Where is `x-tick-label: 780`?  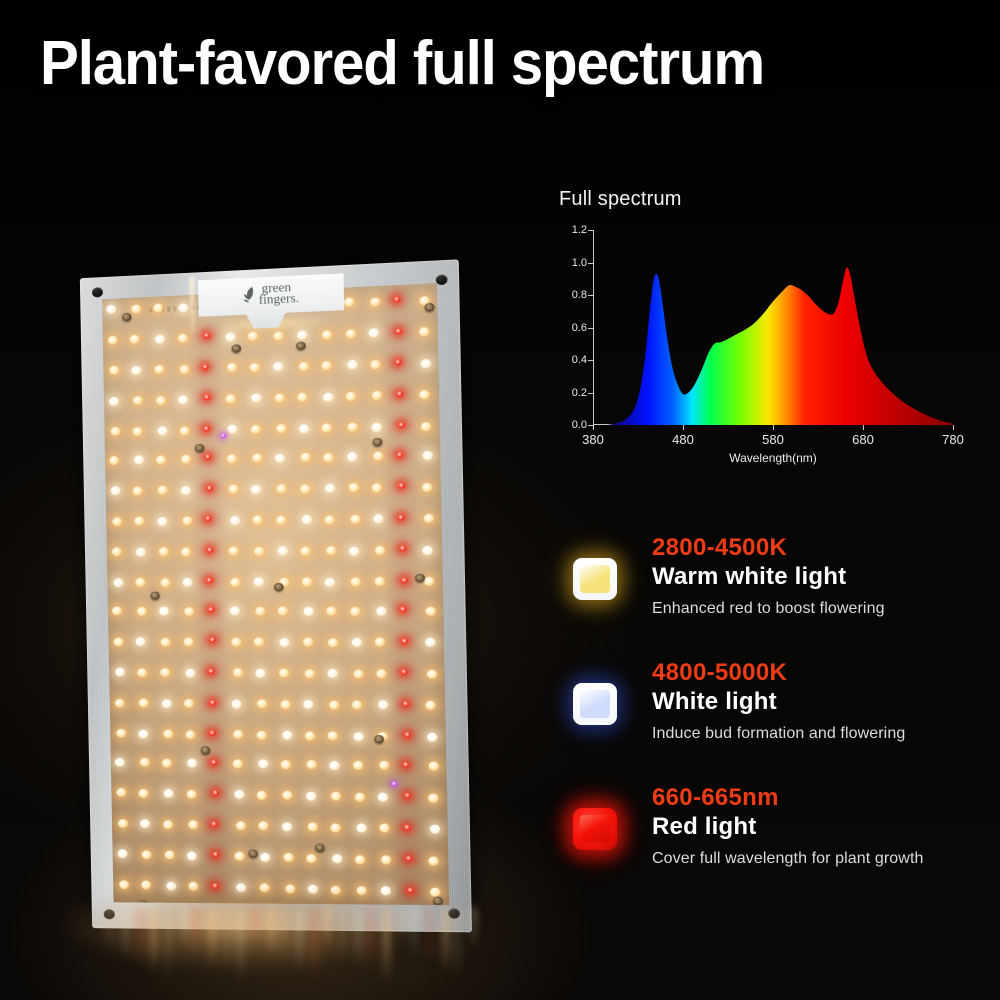
x-tick-label: 780 is located at coordinates (953, 439).